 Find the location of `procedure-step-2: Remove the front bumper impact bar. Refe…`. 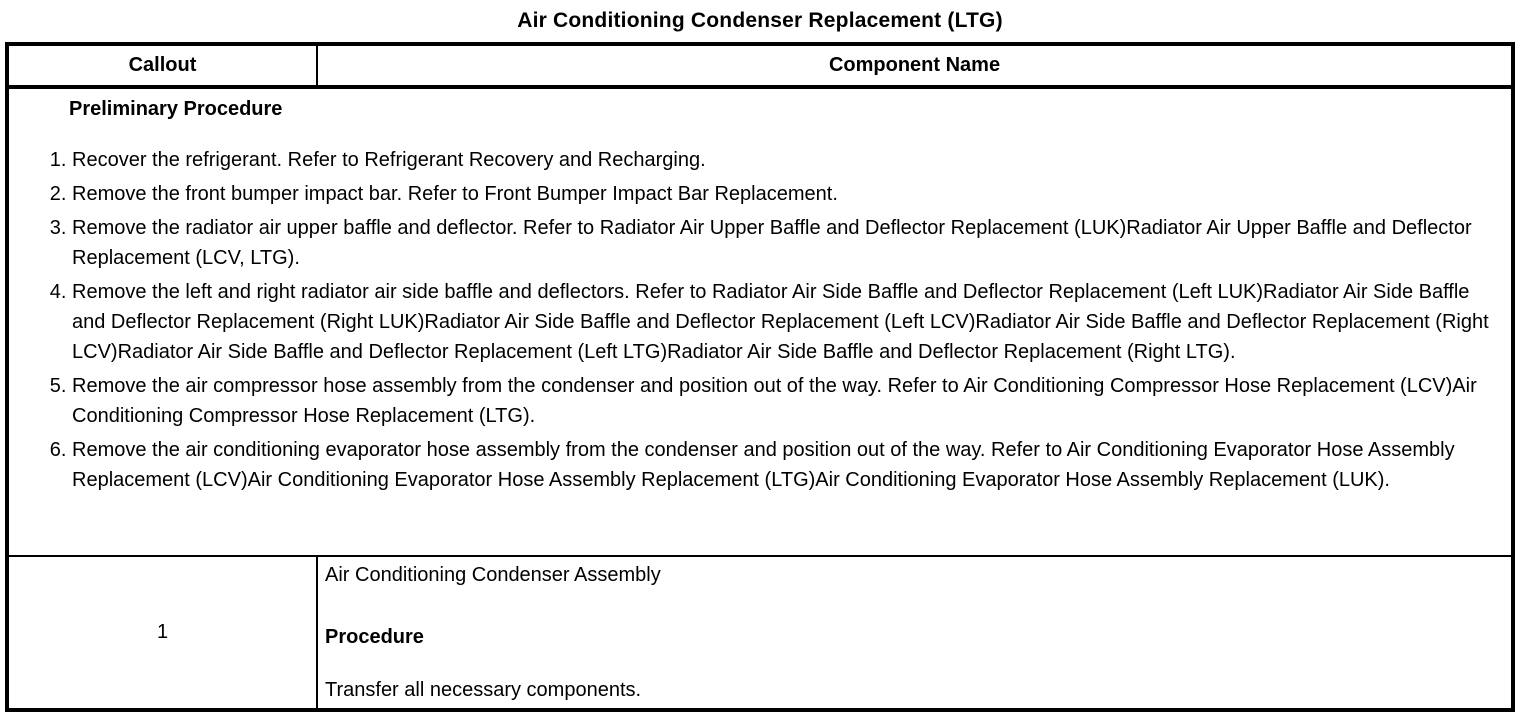

procedure-step-2: Remove the front bumper impact bar. Refe… is located at coordinates (788, 194).